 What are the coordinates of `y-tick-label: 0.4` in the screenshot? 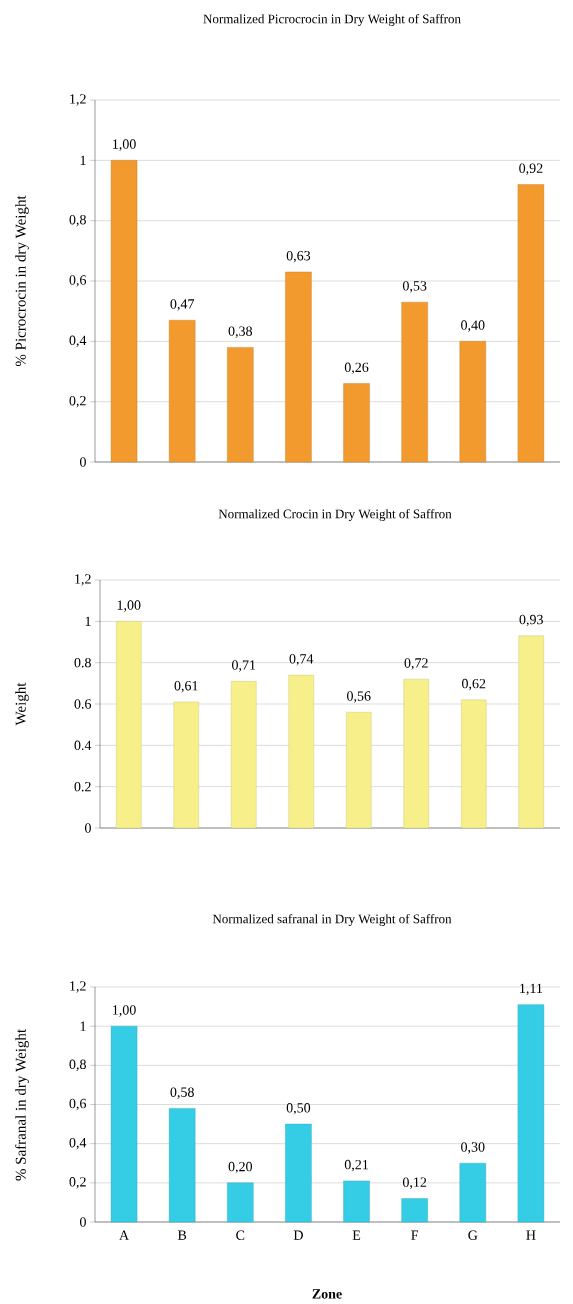 It's located at (83, 745).